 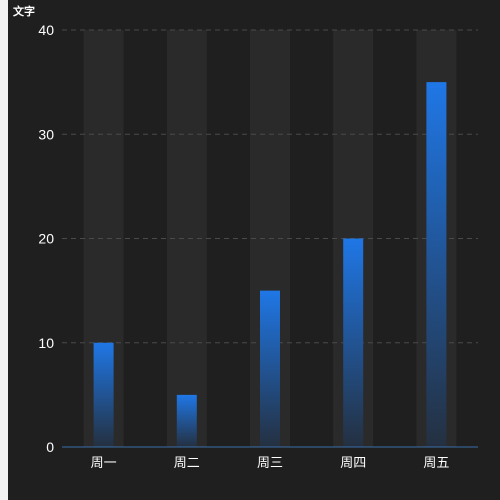 What do you see at coordinates (353, 463) in the screenshot?
I see `x-tick-label: 周四` at bounding box center [353, 463].